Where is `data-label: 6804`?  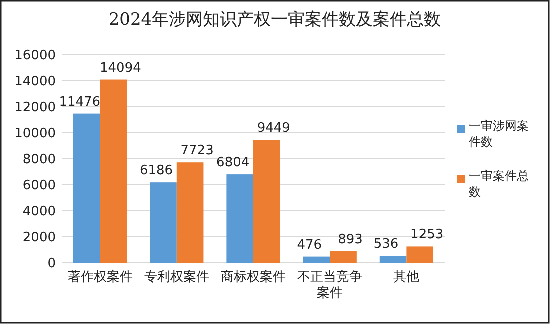 data-label: 6804 is located at coordinates (233, 163).